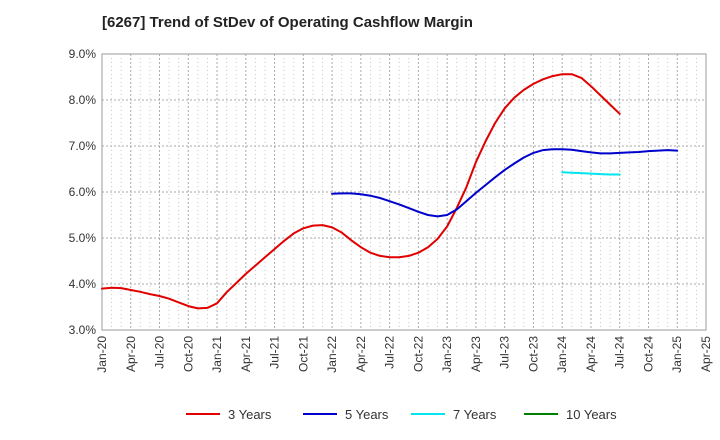 The image size is (720, 440). Describe the element at coordinates (447, 354) in the screenshot. I see `x-tick-label: Jan-23` at that location.